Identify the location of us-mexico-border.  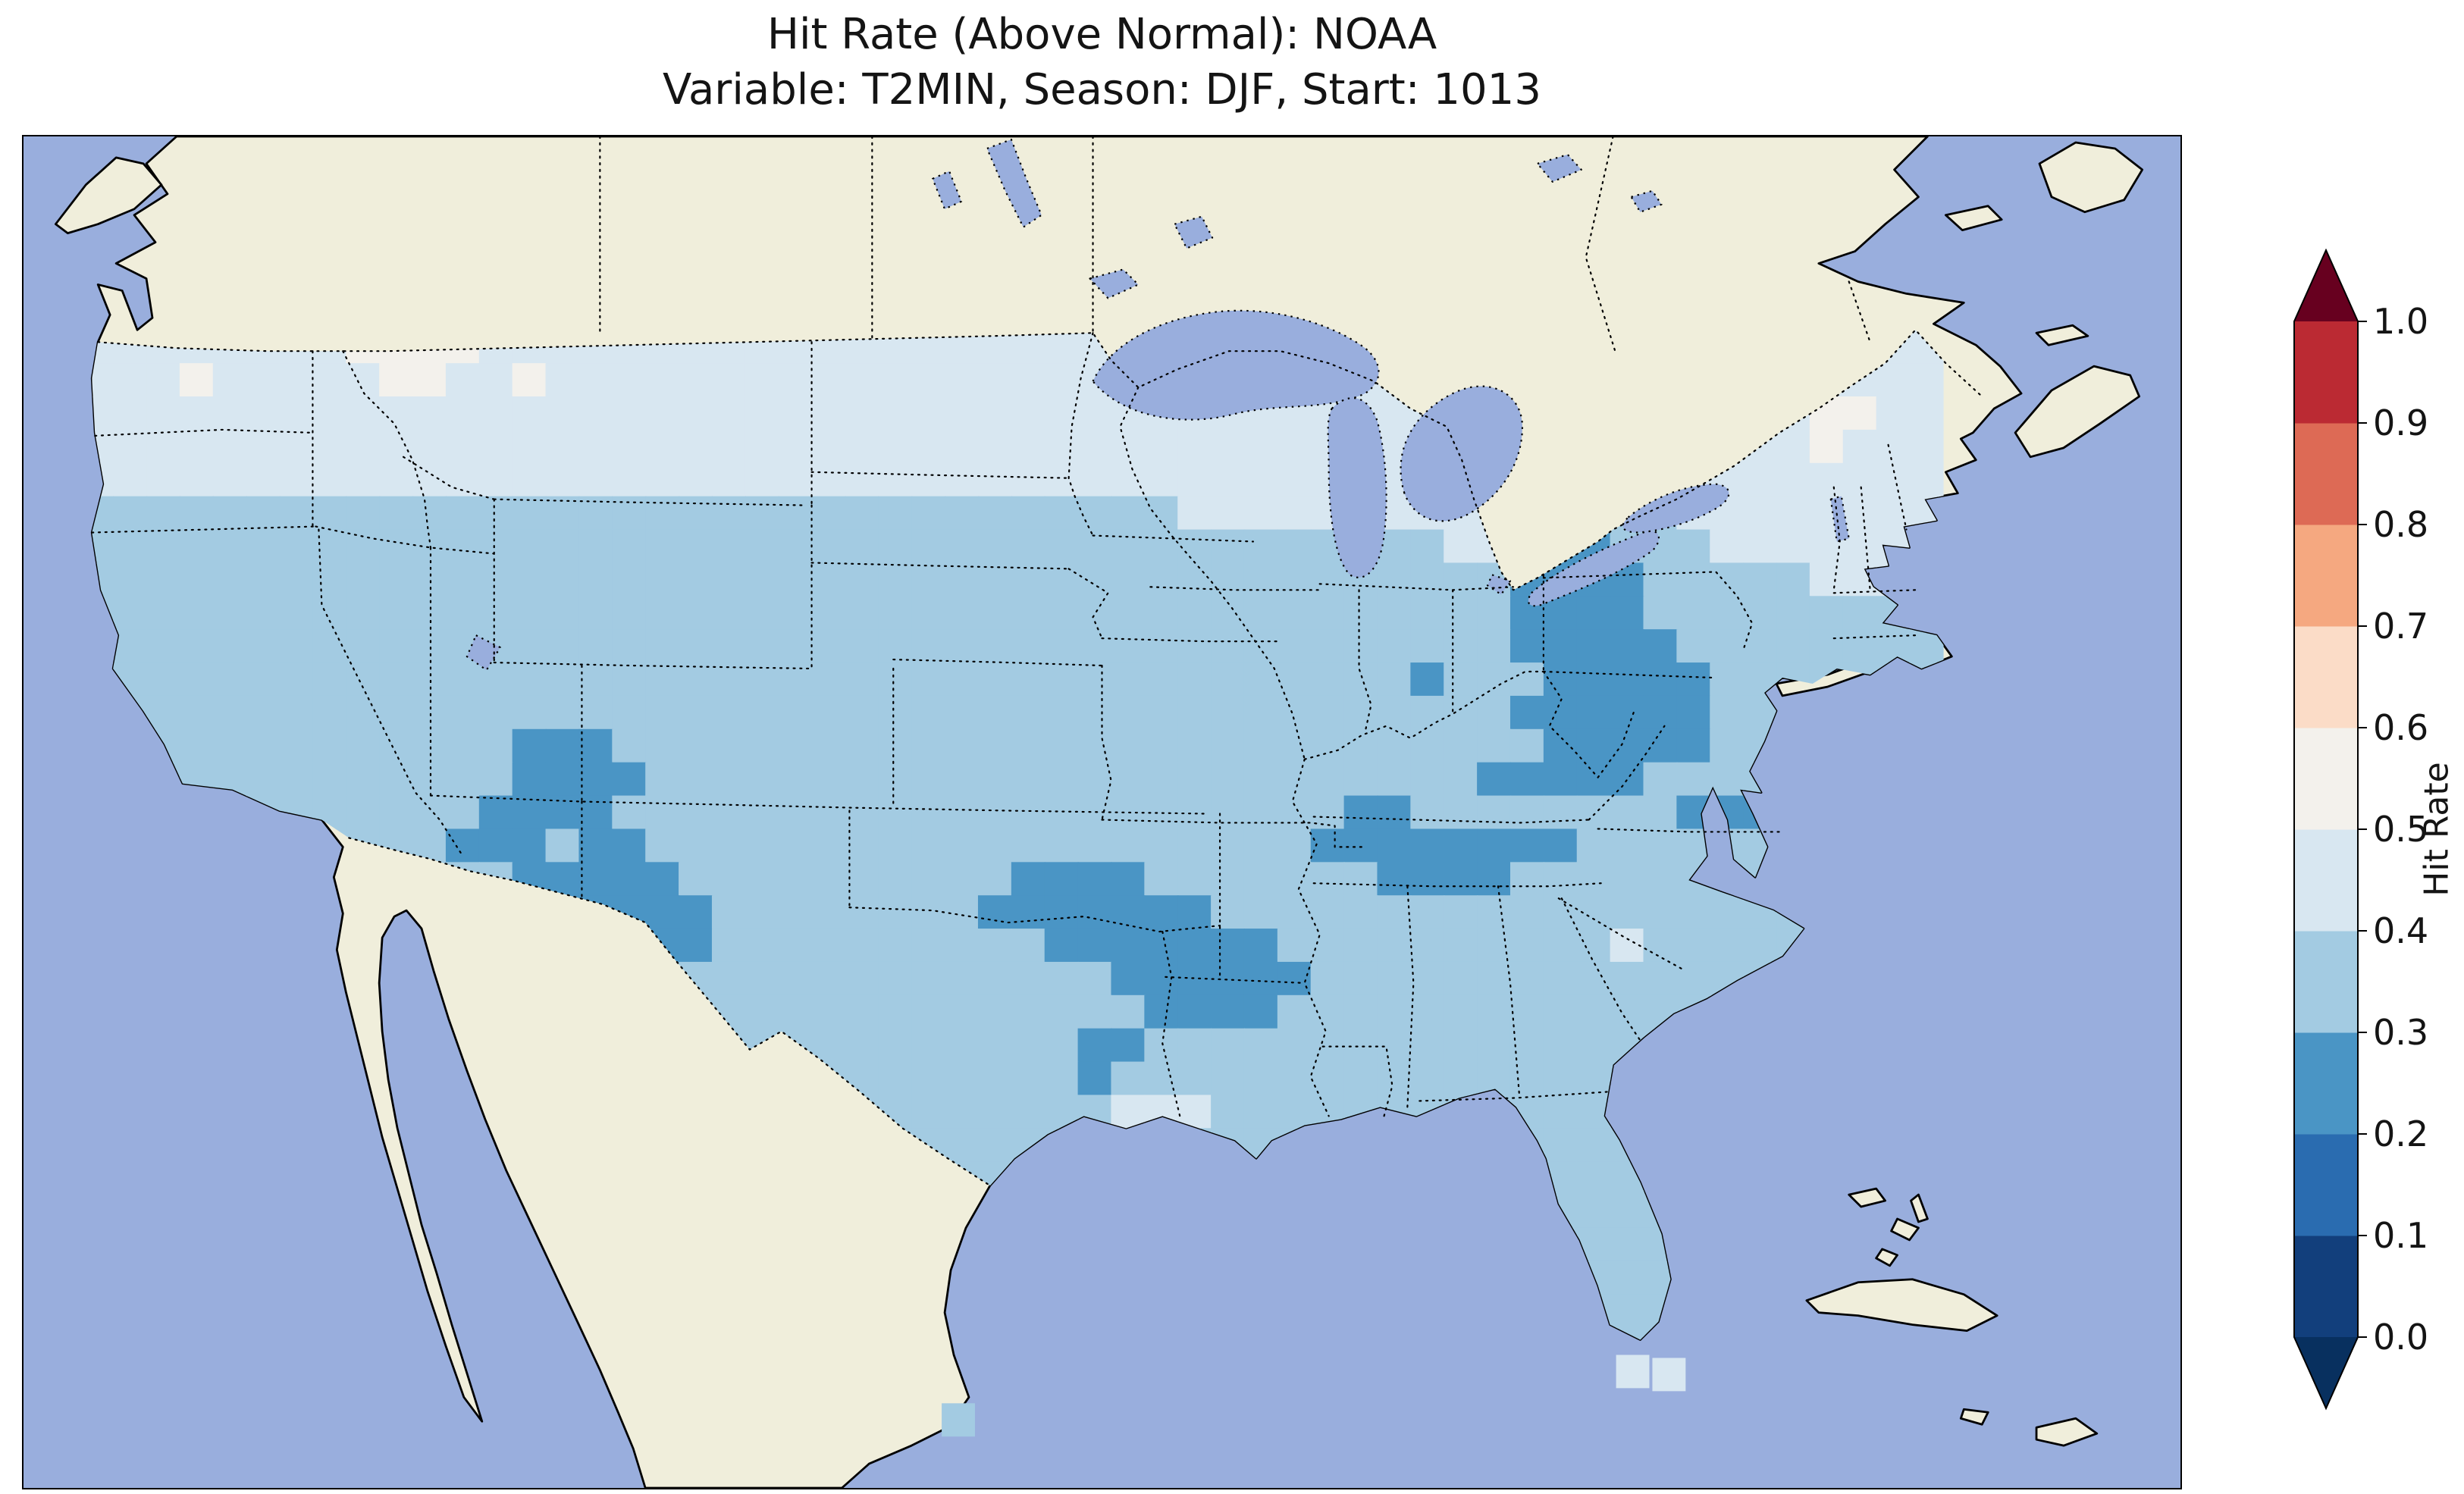
(670, 1012).